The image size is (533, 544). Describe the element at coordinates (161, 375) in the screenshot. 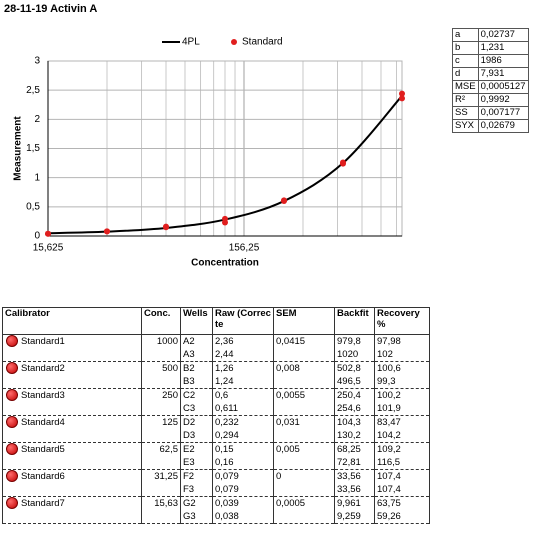

I see `conc-cell: 500` at that location.